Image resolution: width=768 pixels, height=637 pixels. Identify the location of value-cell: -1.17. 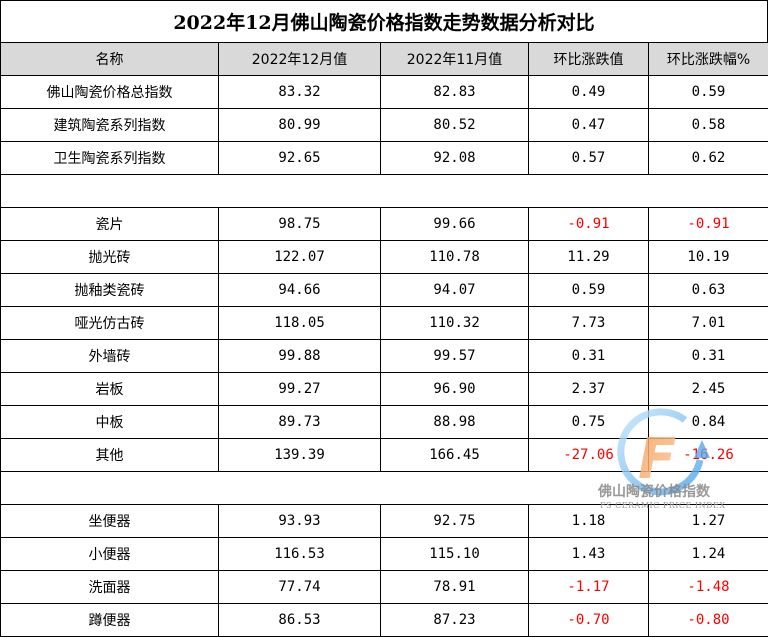
(589, 587).